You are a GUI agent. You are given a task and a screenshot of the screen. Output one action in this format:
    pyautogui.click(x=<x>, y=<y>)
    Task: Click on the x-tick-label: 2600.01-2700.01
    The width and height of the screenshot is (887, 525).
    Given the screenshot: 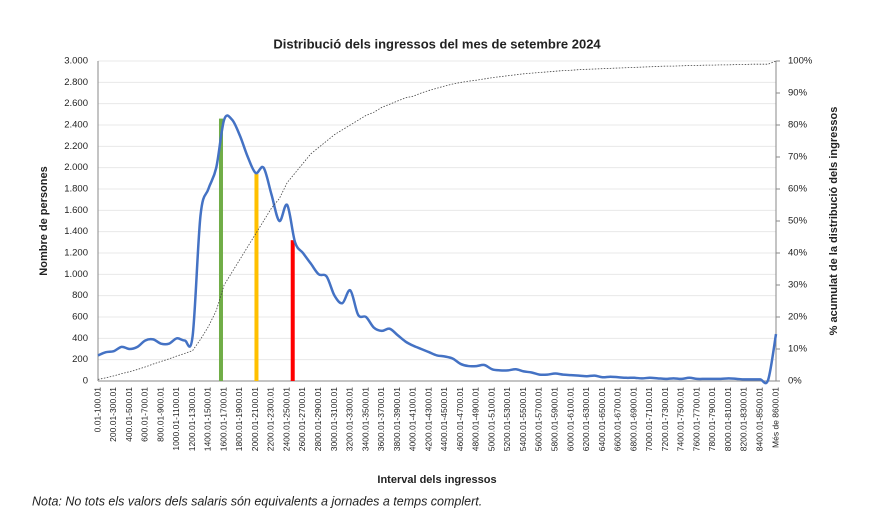 What is the action you would take?
    pyautogui.click(x=302, y=419)
    